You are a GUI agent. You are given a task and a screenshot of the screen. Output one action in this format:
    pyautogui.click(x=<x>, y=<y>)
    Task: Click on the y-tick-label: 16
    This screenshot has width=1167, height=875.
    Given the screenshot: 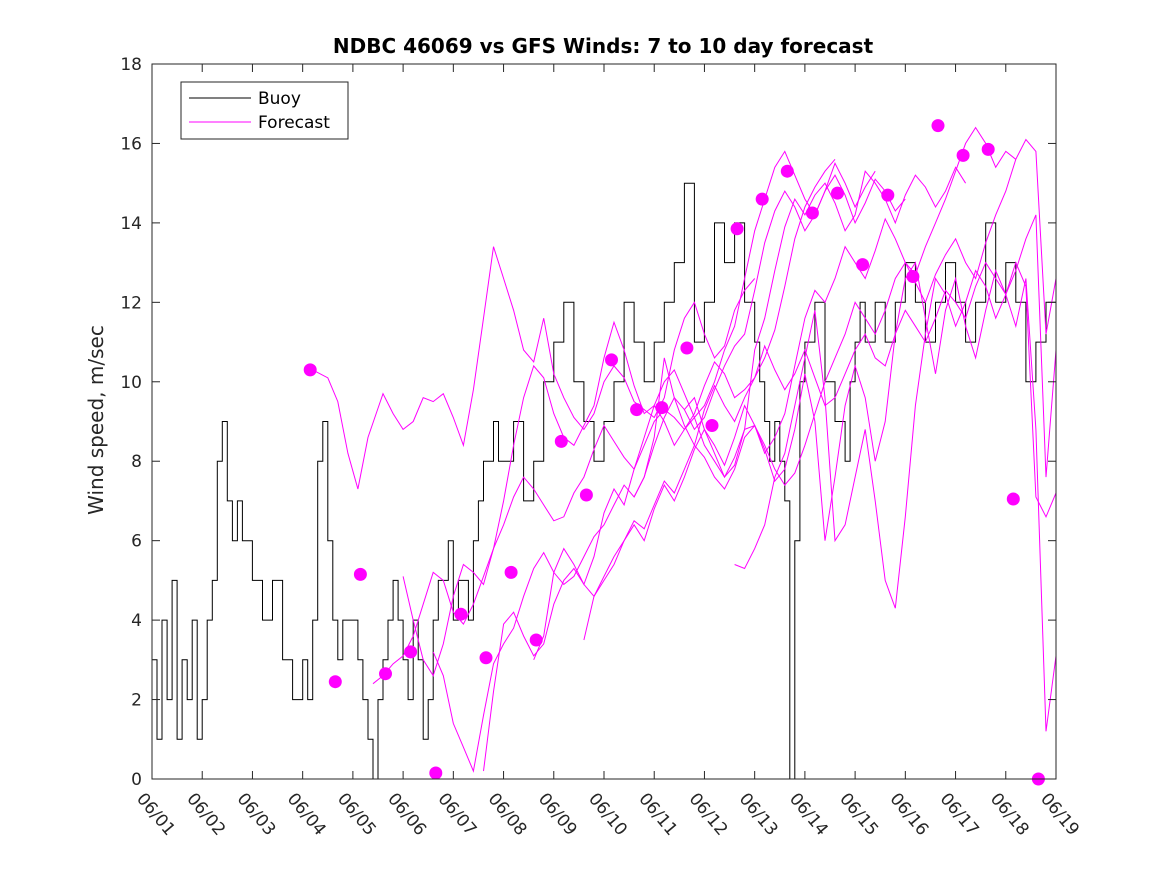 What is the action you would take?
    pyautogui.click(x=131, y=144)
    